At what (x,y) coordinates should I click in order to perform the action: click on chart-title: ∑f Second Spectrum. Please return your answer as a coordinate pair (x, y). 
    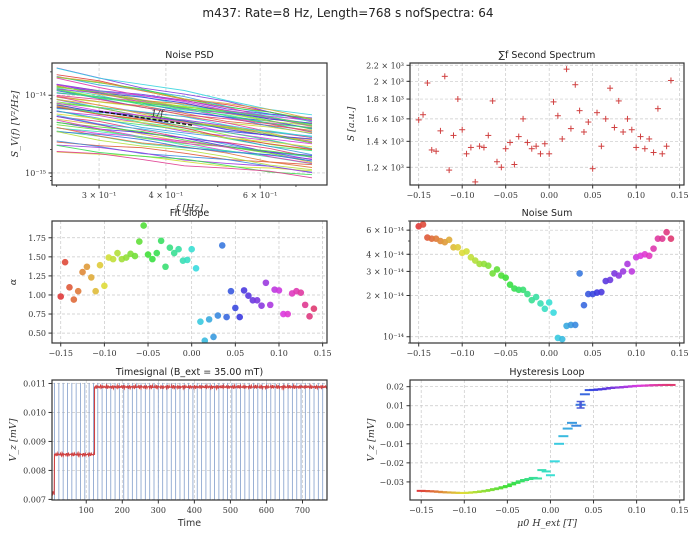
    Looking at the image, I should click on (547, 55).